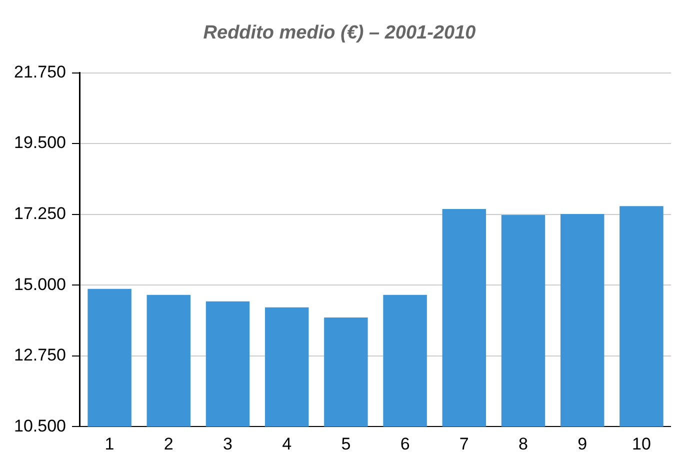 The width and height of the screenshot is (679, 471). I want to click on x-tick-label: 3, so click(227, 444).